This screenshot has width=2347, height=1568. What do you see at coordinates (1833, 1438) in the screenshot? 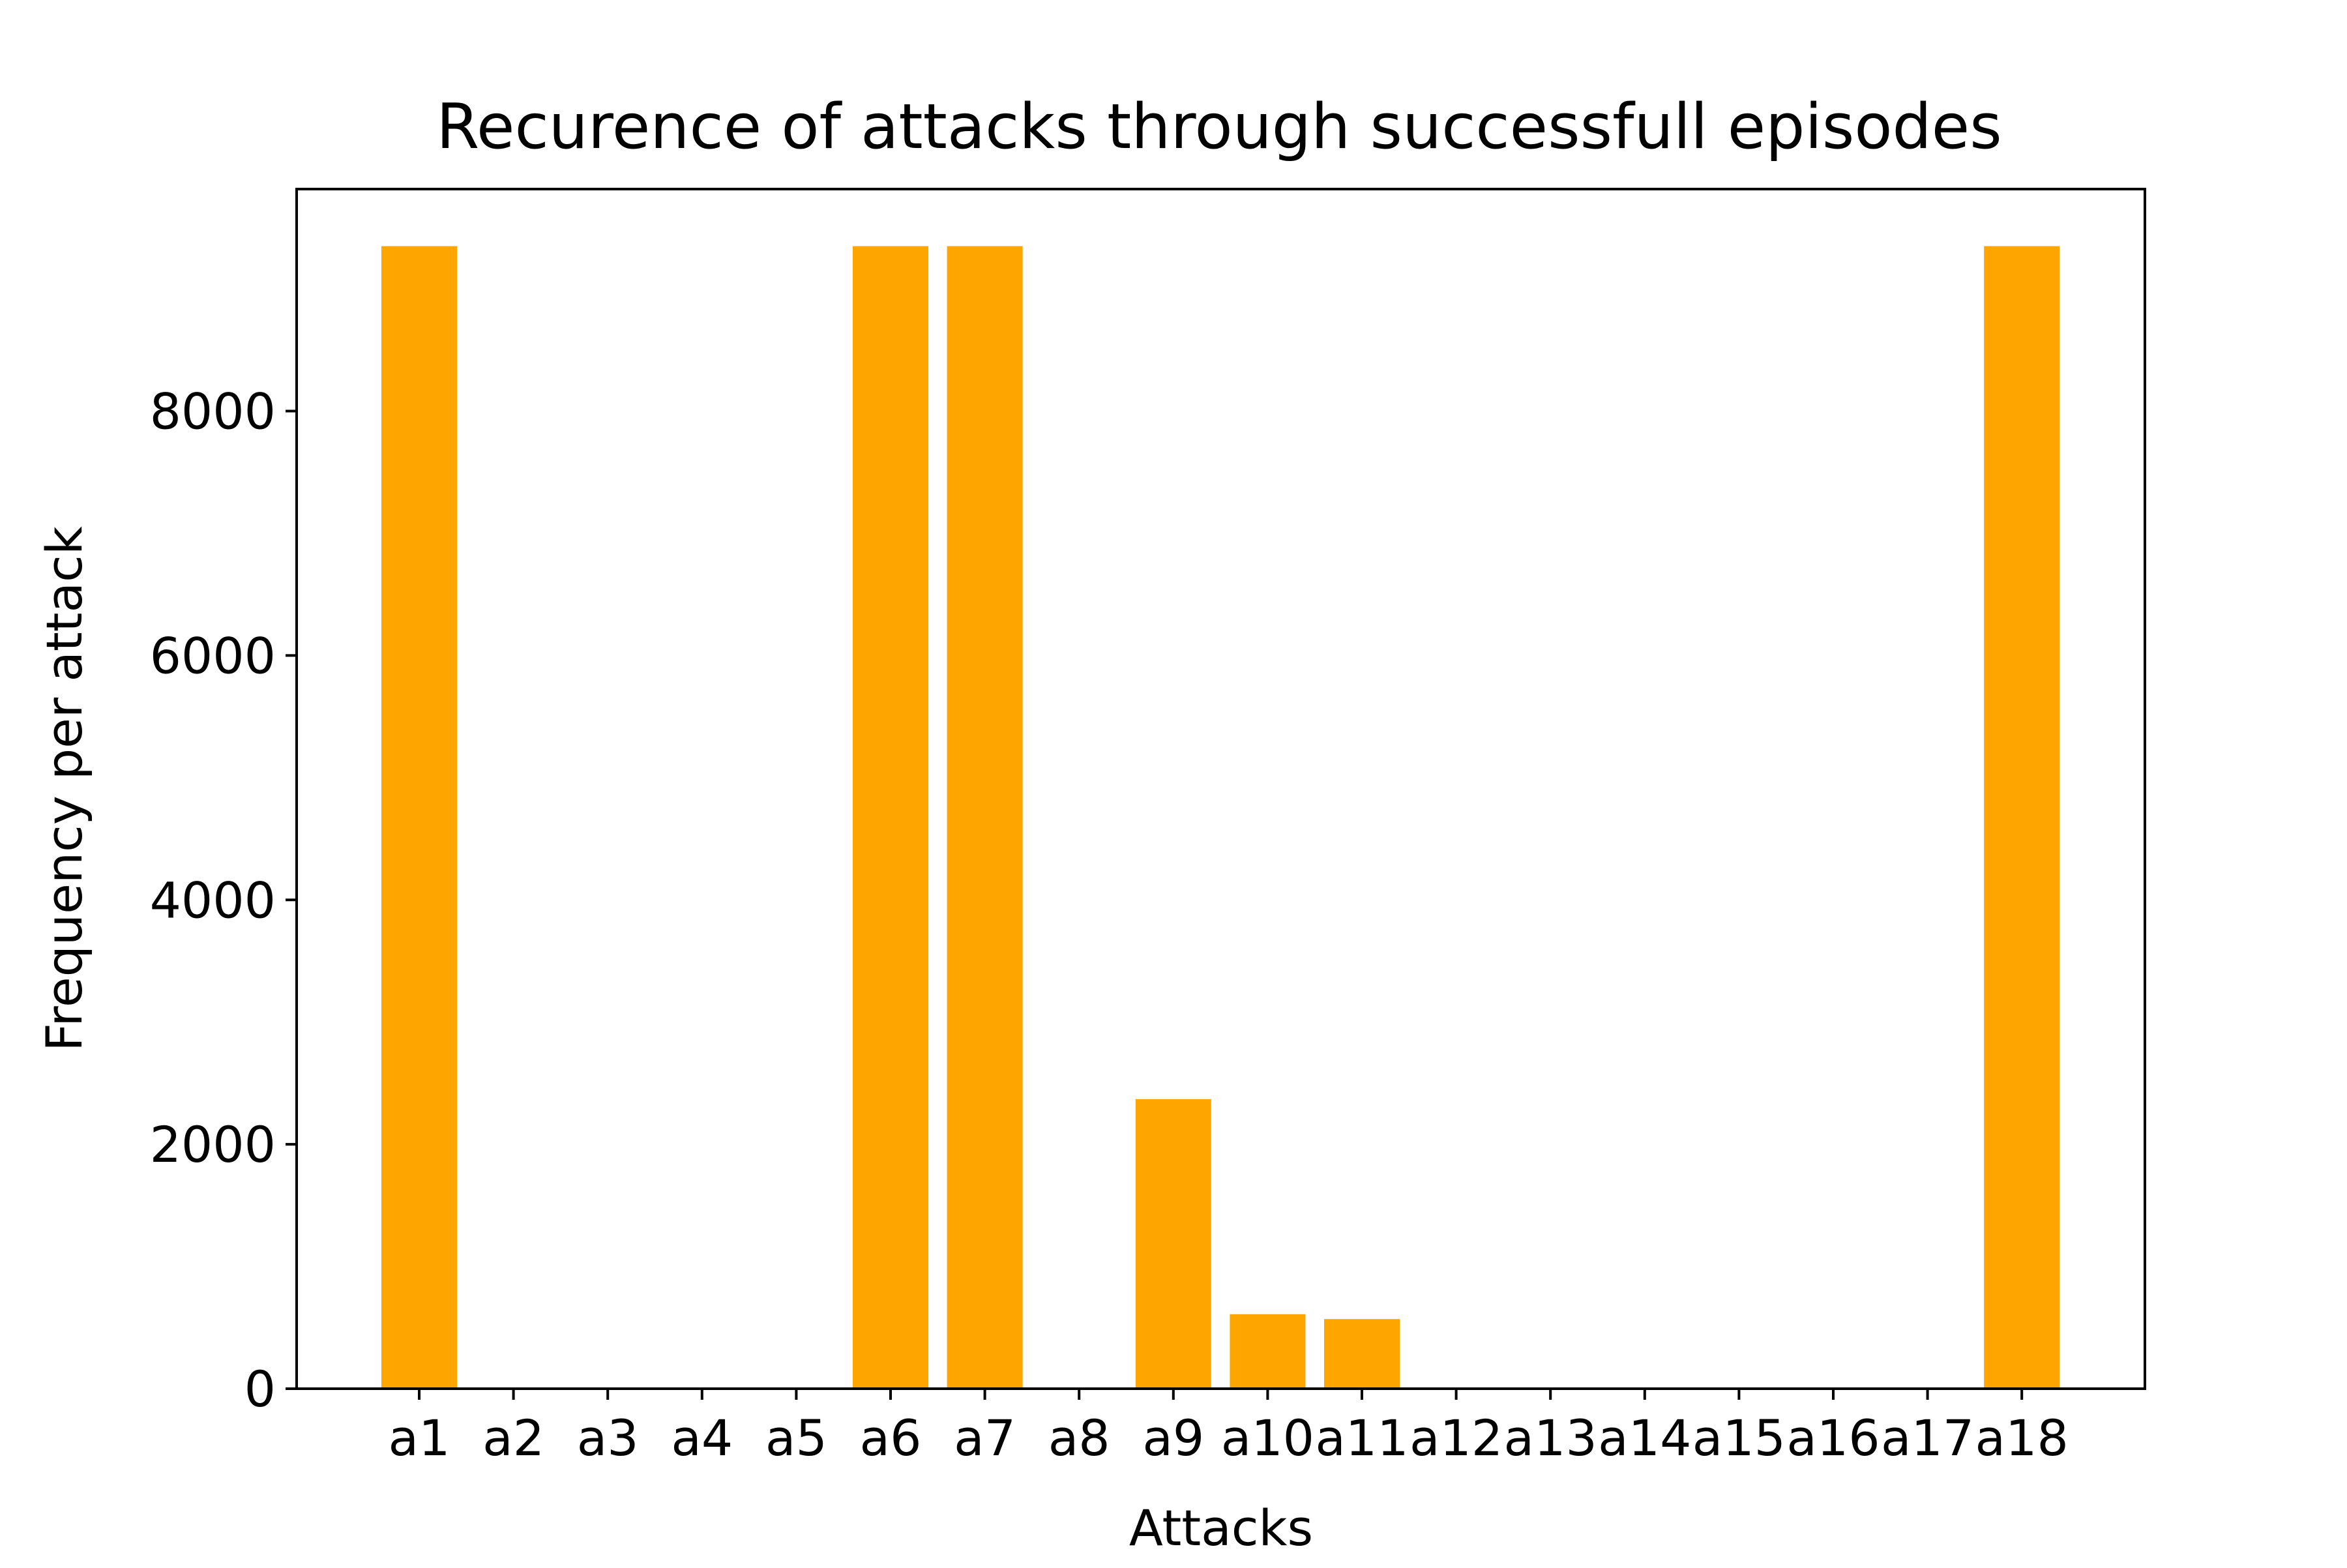
I see `x-tick-label-a16: a16` at bounding box center [1833, 1438].